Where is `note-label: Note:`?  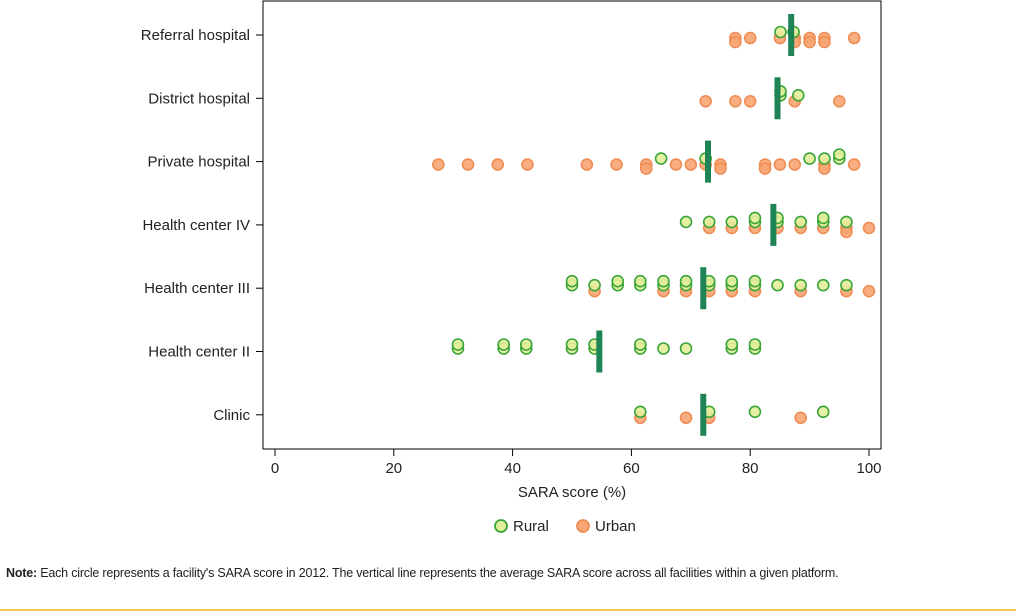
note-label: Note: is located at coordinates (21, 573).